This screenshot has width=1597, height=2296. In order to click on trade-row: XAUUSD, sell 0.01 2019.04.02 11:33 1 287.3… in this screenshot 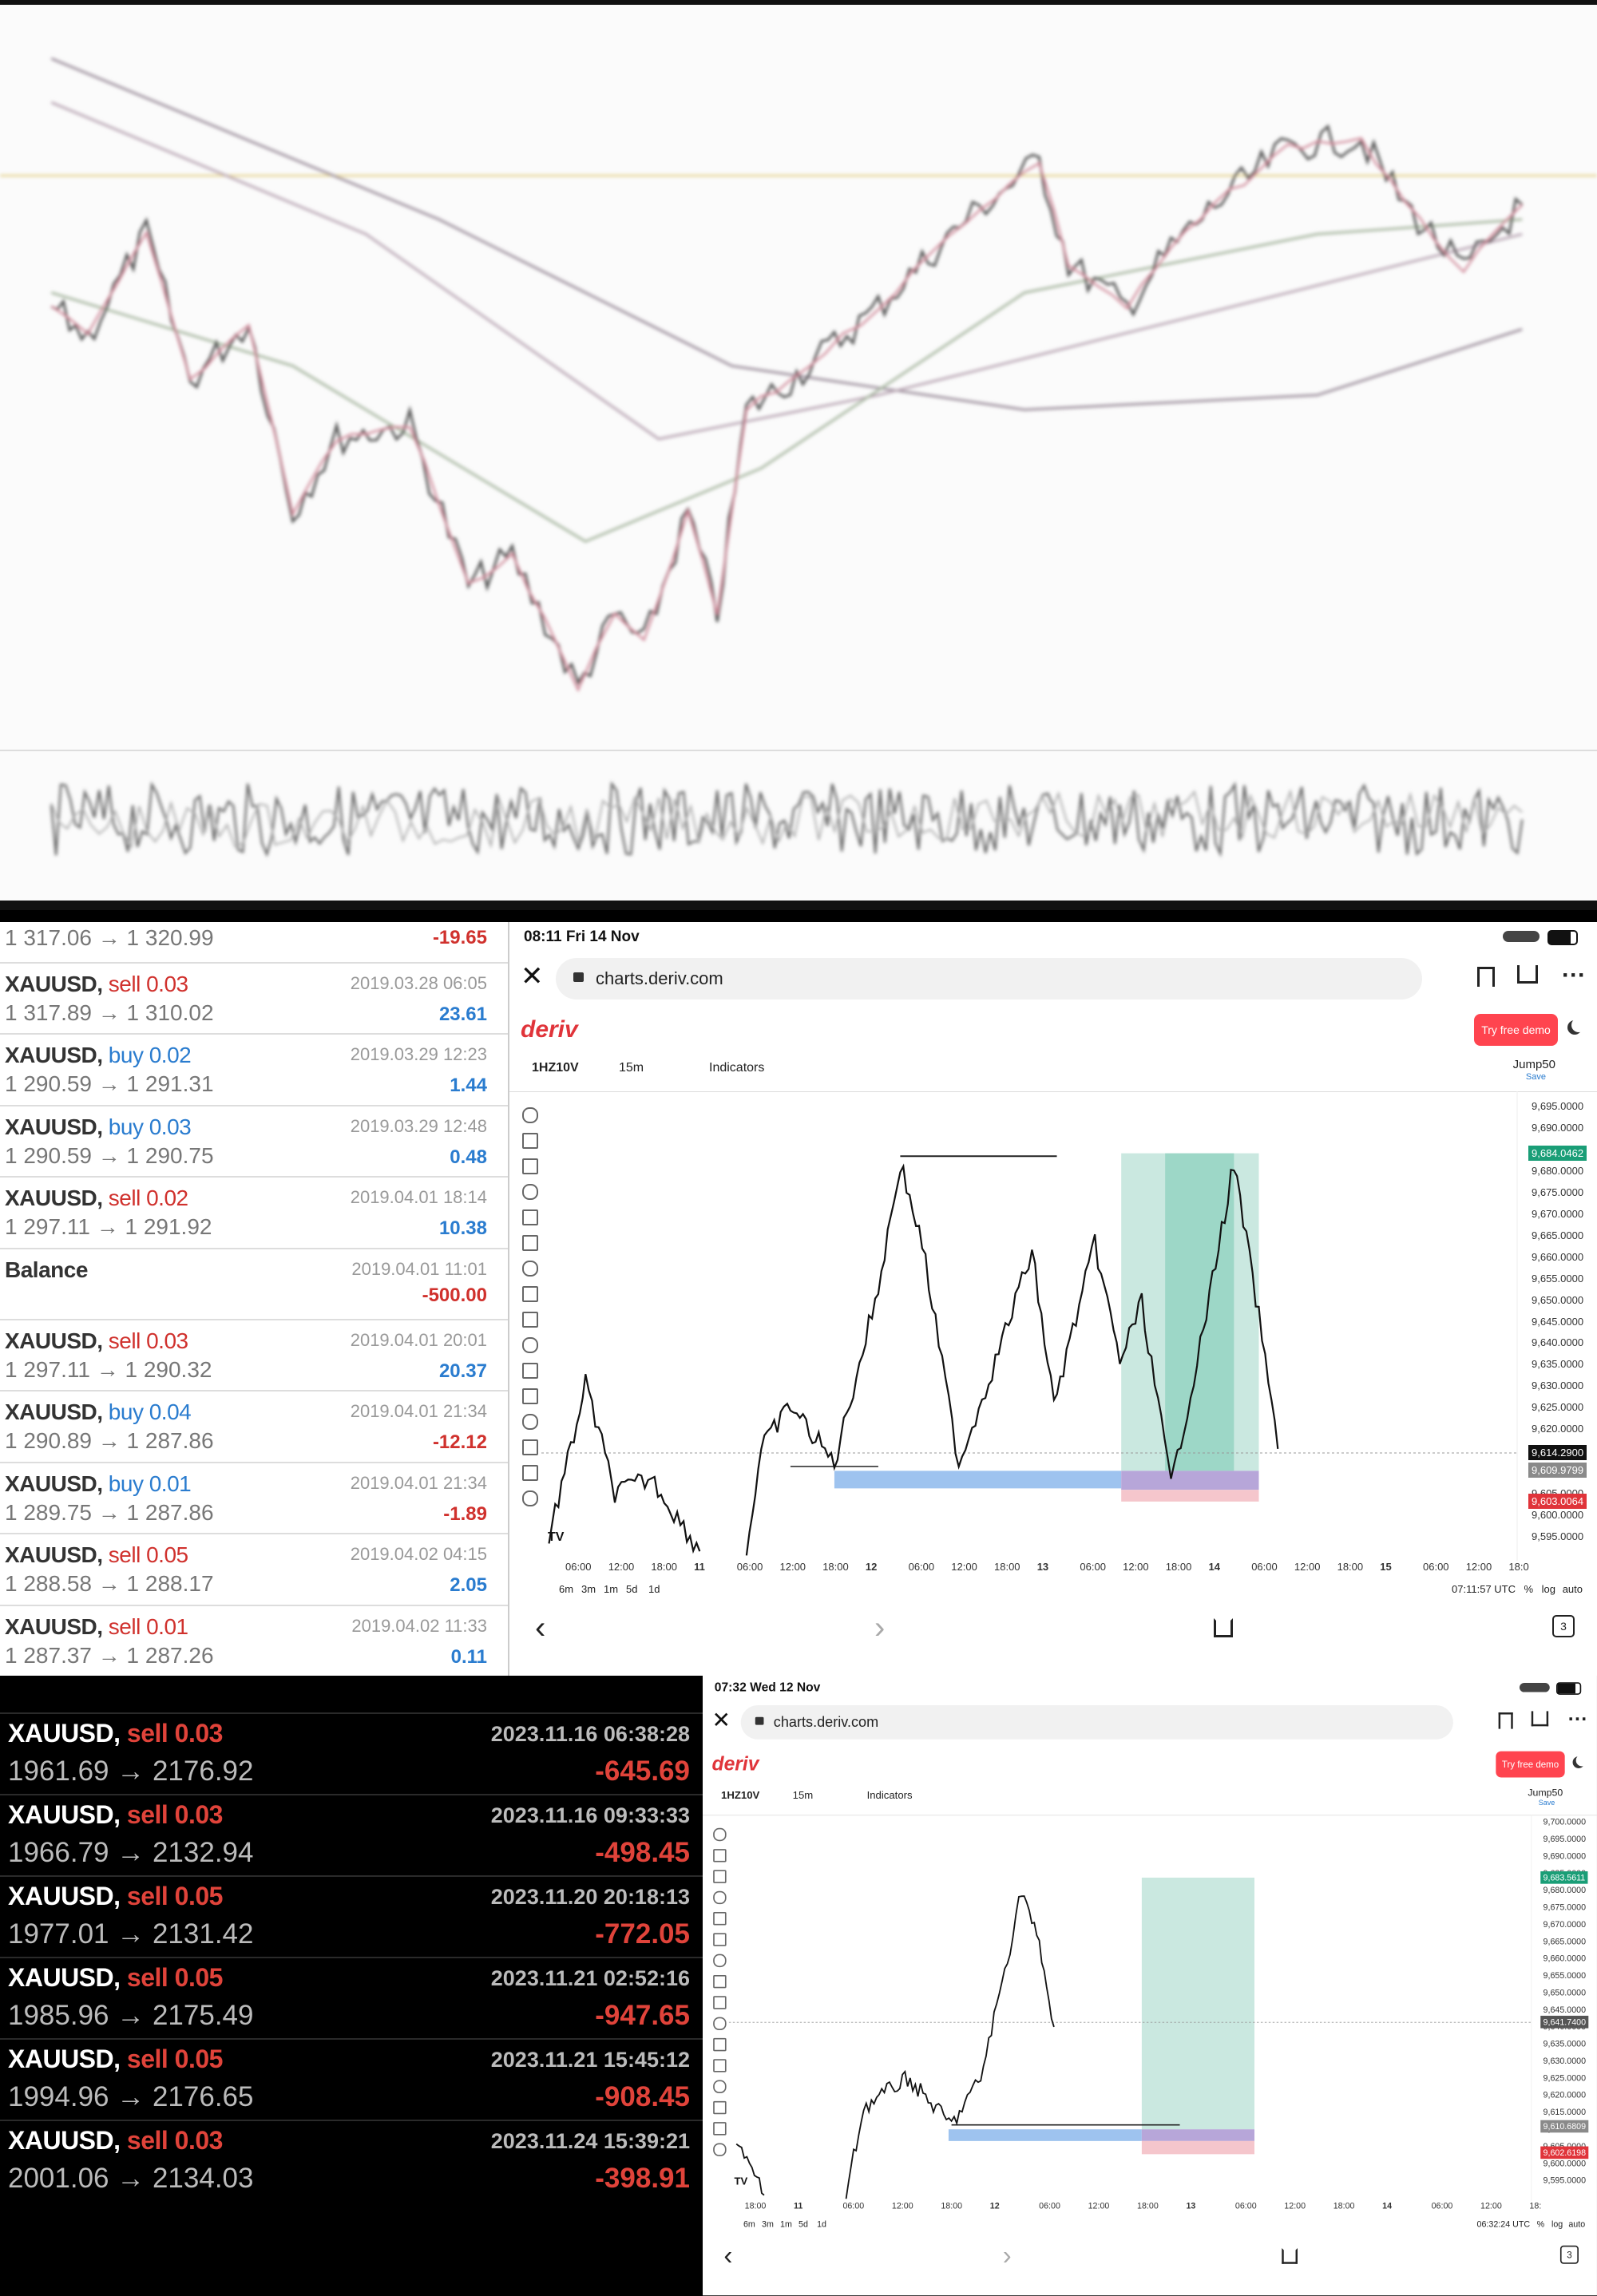, I will do `click(254, 1640)`.